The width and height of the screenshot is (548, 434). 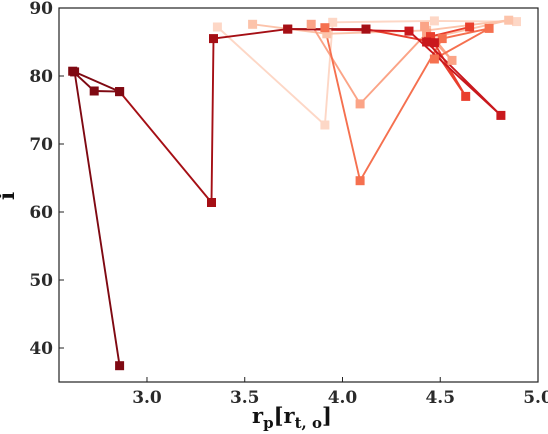 I want to click on x-tick-label: 5.0, so click(x=535, y=398).